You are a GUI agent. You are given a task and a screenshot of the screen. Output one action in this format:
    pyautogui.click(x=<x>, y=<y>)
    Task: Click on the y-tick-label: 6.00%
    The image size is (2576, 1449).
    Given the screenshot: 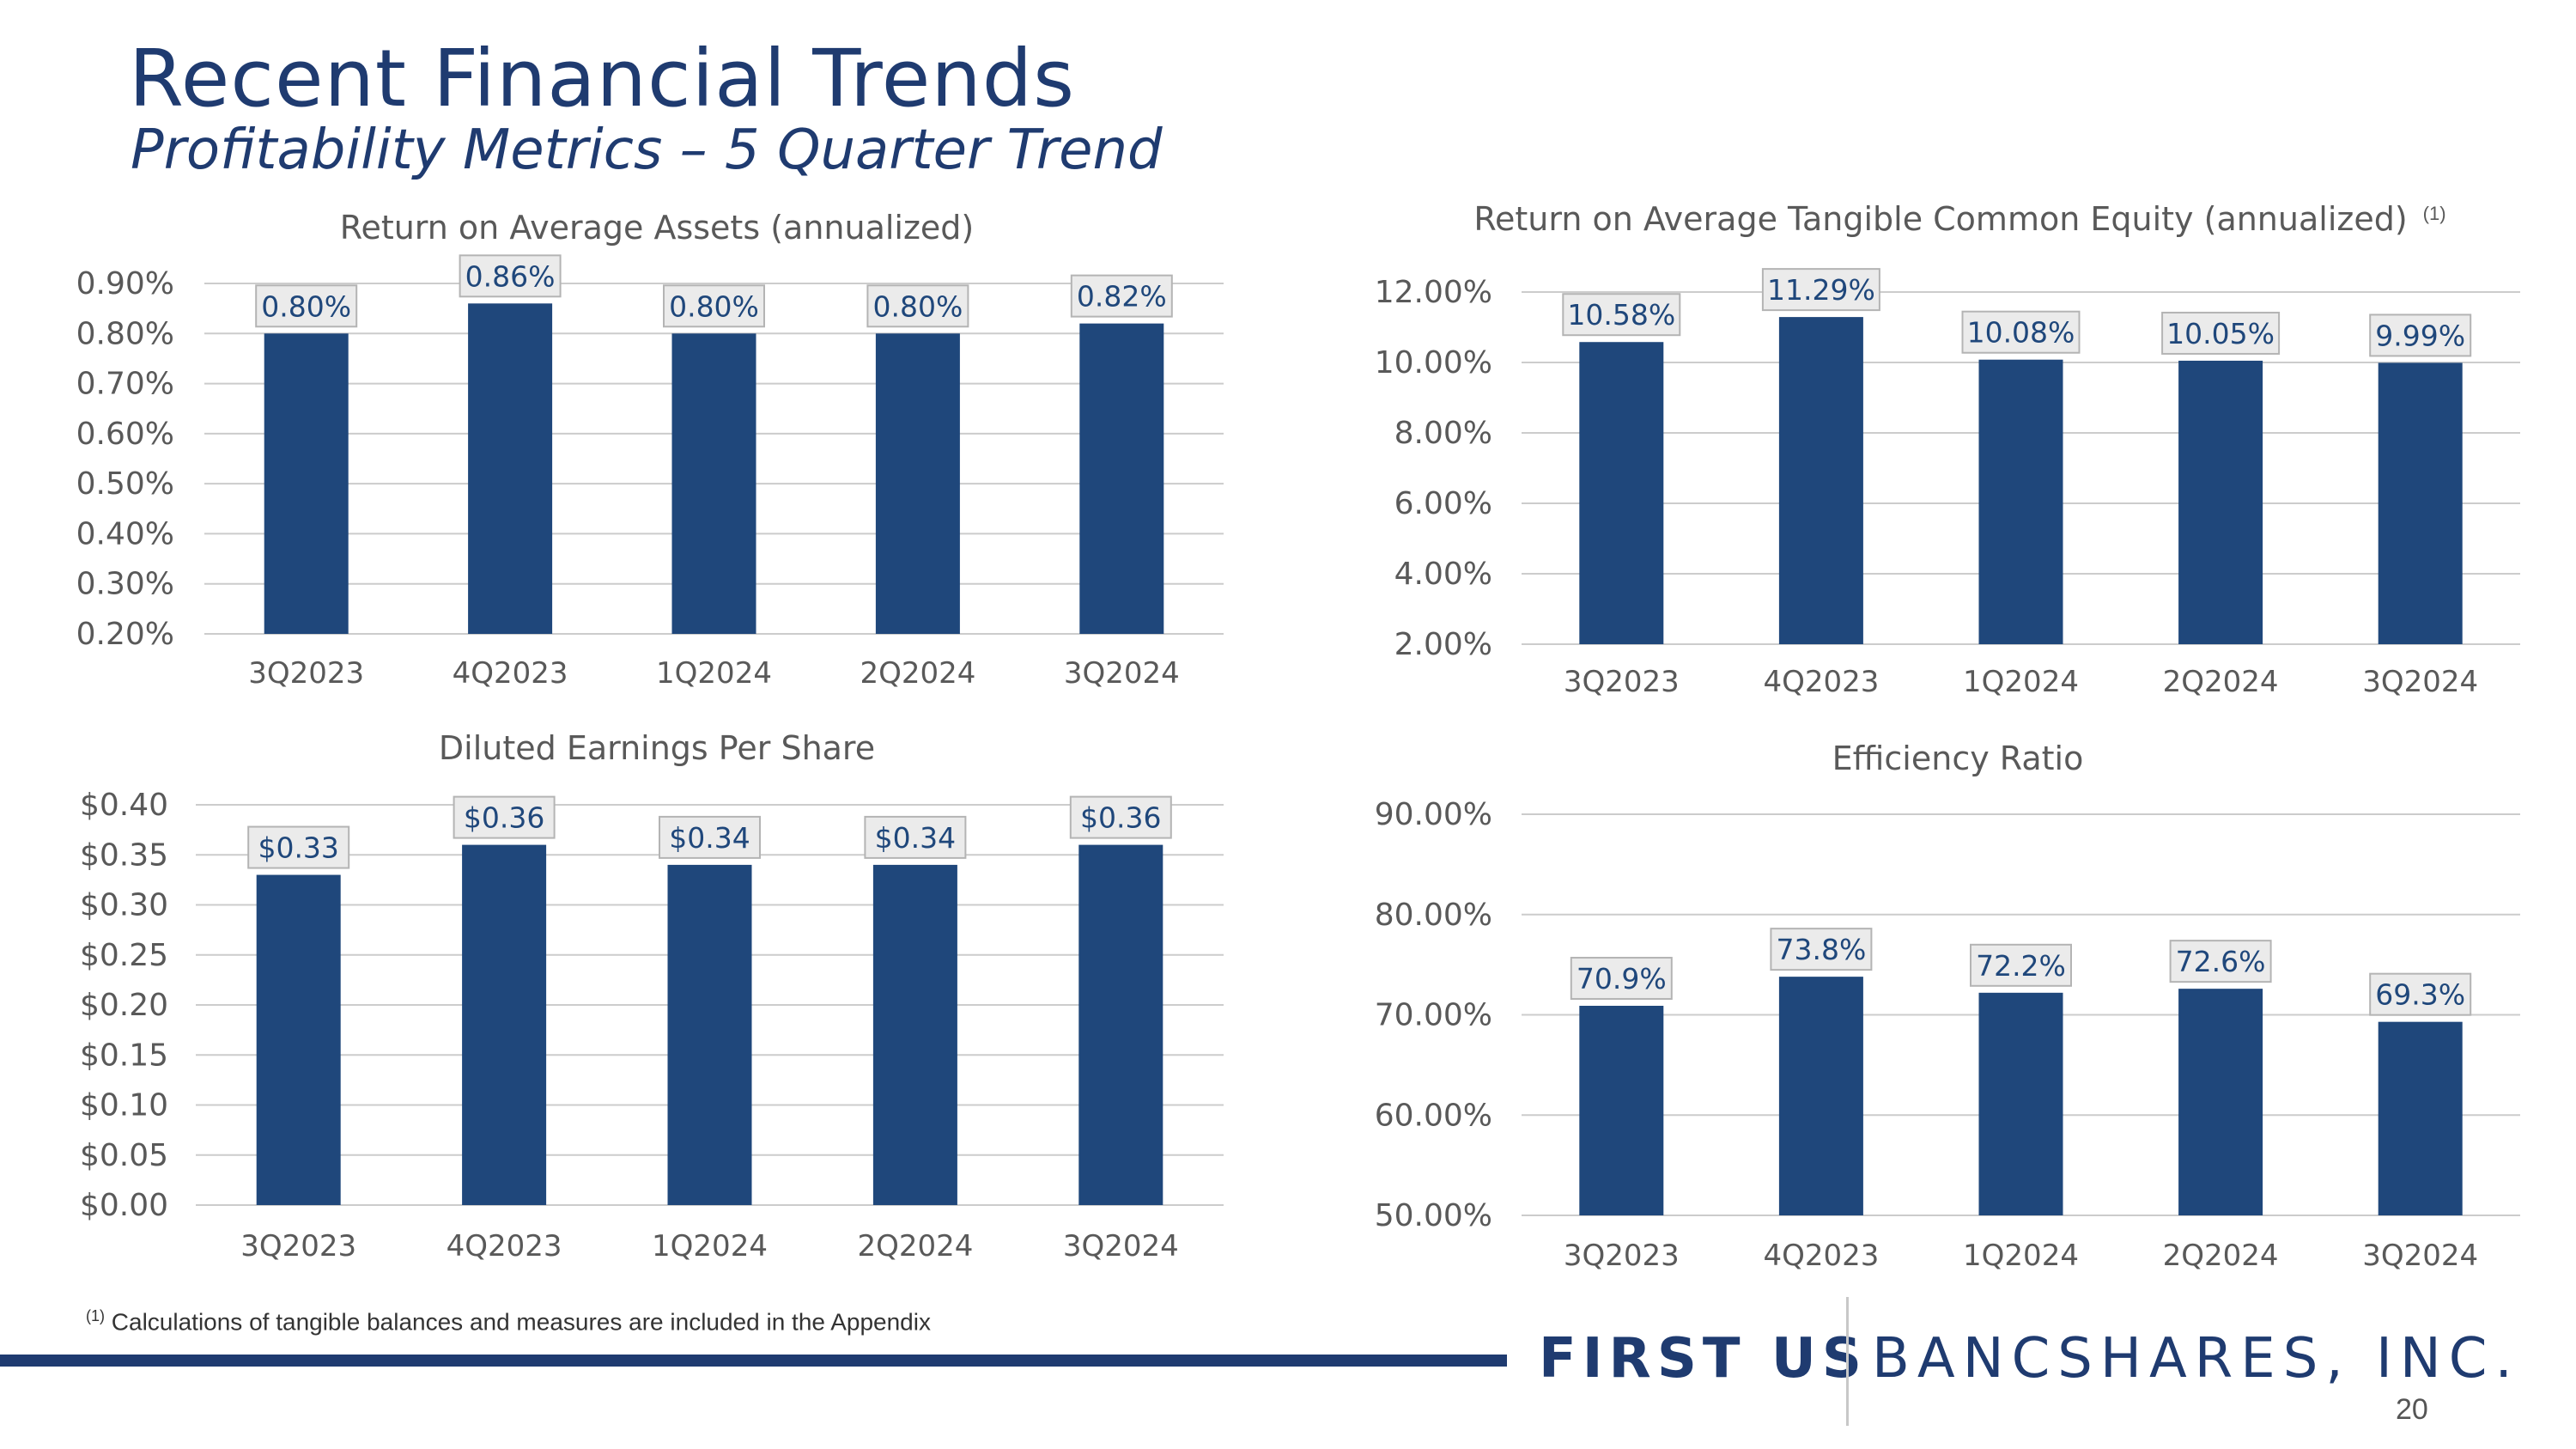 What is the action you would take?
    pyautogui.click(x=1443, y=503)
    